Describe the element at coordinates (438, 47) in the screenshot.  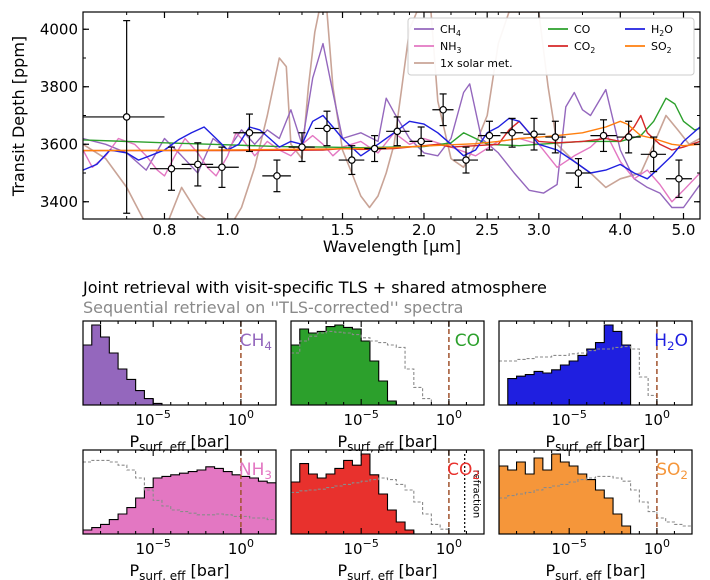
I see `legend-entry-nh3: NH3` at that location.